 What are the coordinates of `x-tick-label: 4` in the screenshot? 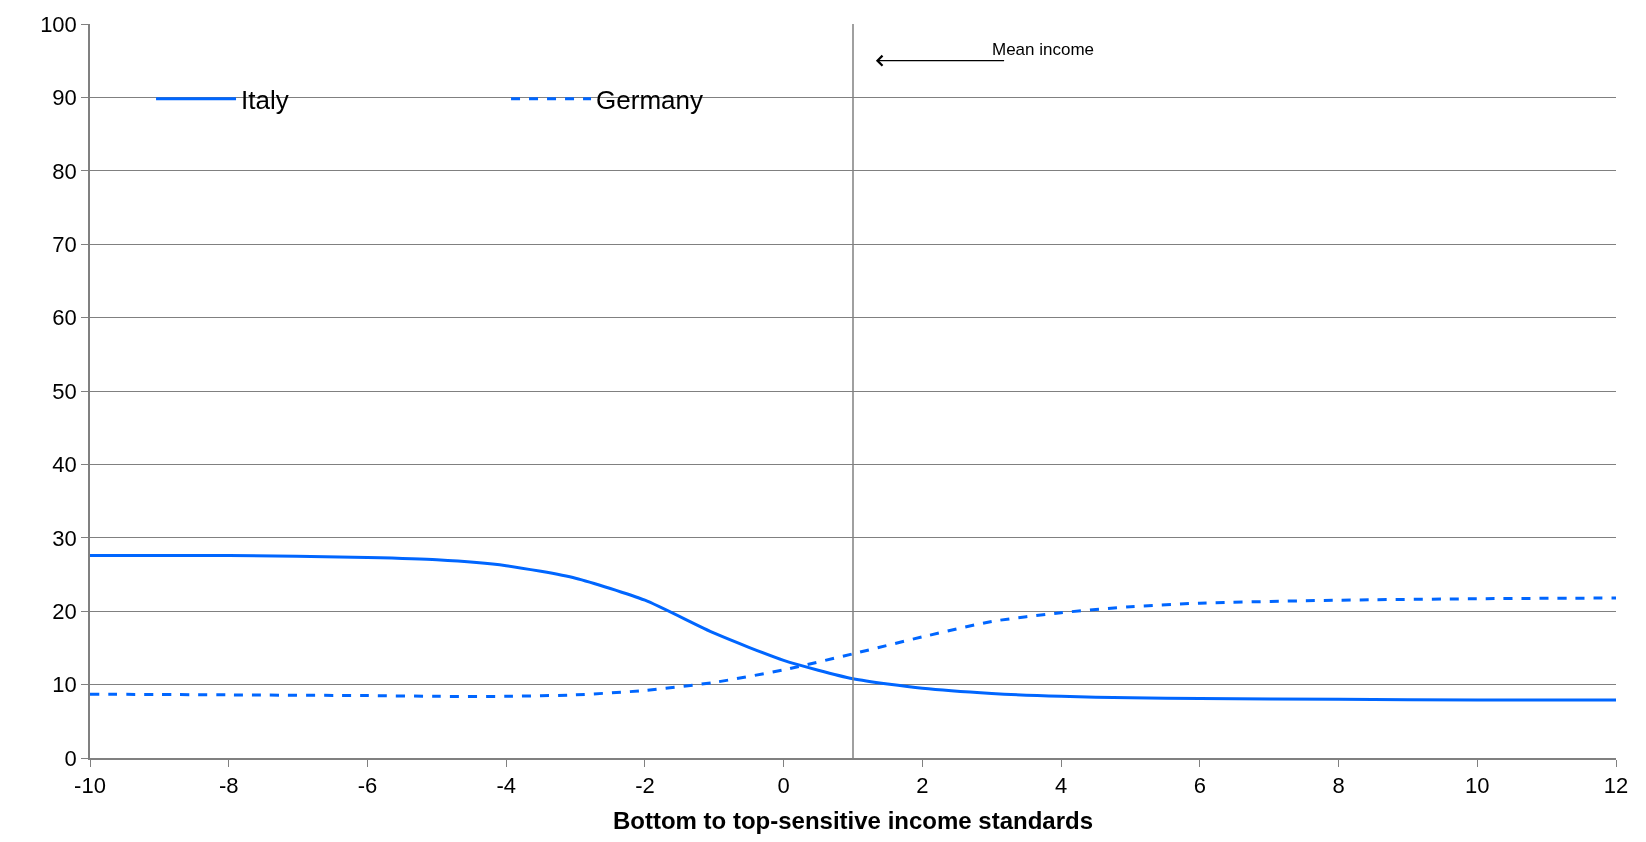 It's located at (1061, 786).